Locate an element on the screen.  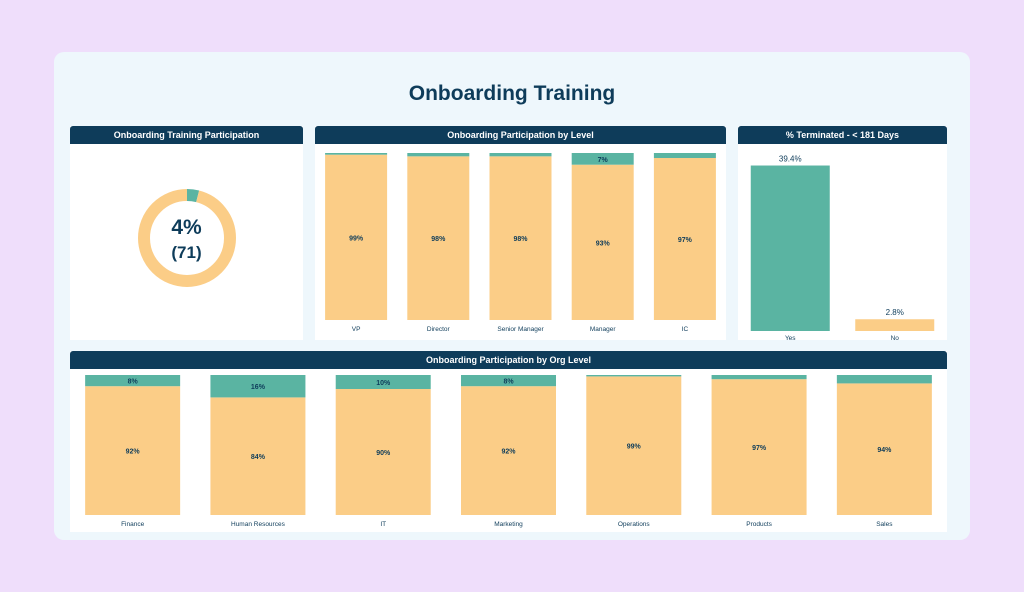
bar-finance-participated is located at coordinates (133, 381).